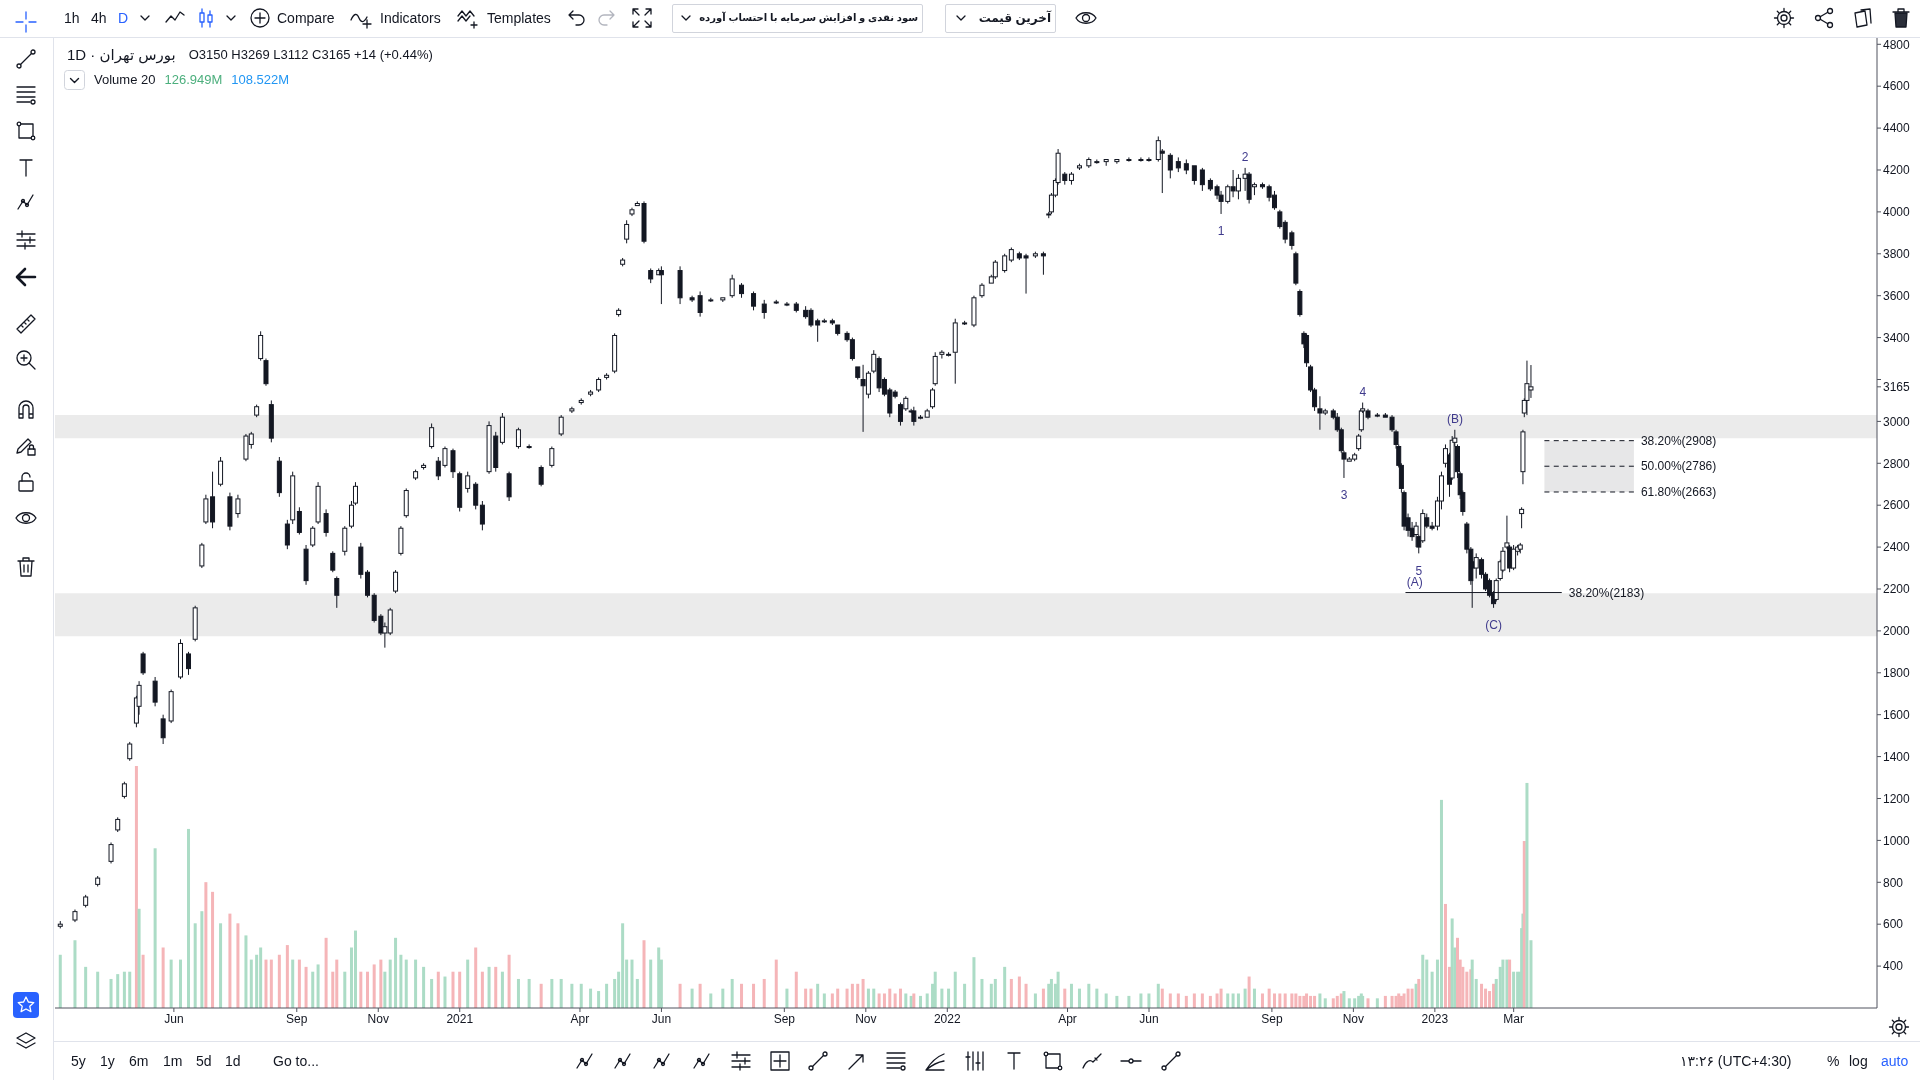  Describe the element at coordinates (1895, 1061) in the screenshot. I see `text: auto` at that location.